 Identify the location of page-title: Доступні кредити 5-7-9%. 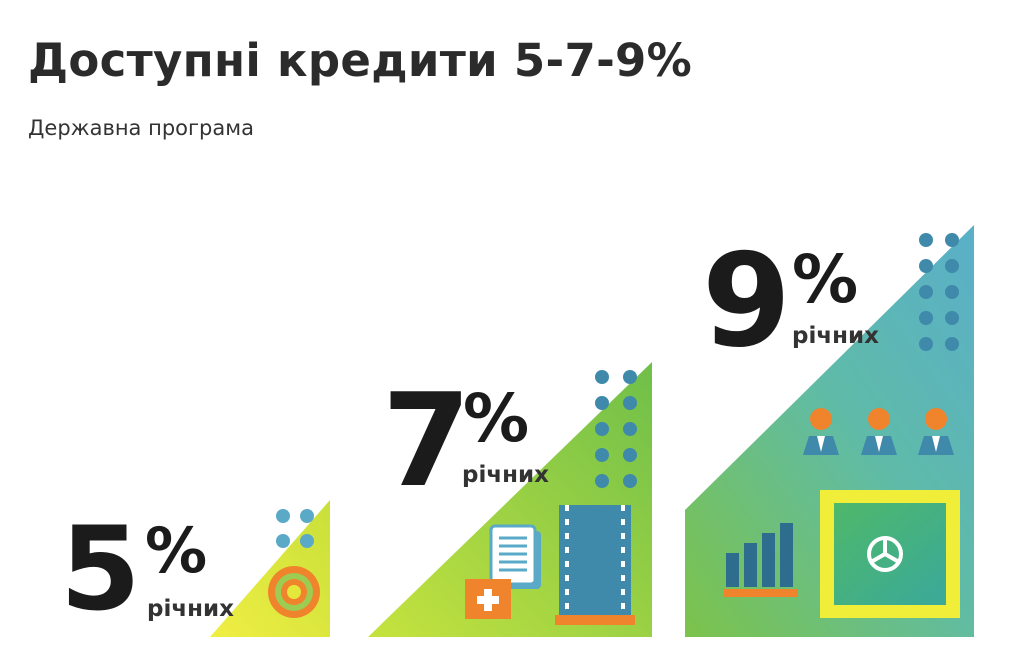
(360, 60).